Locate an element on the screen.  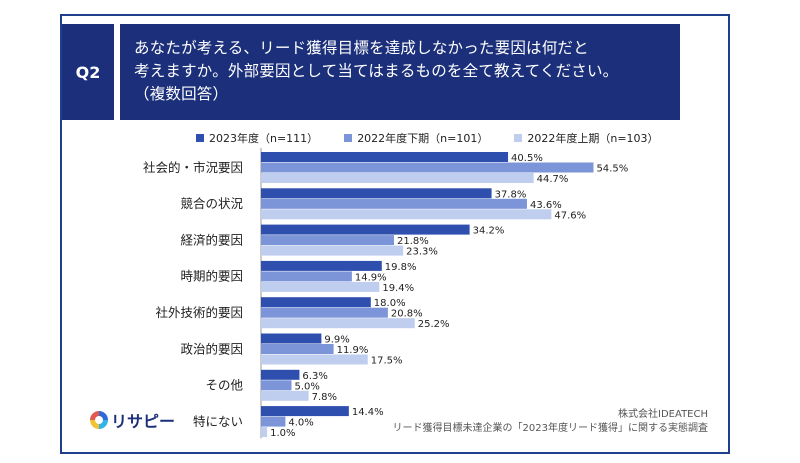
category-label: 競合の状況 is located at coordinates (211, 203).